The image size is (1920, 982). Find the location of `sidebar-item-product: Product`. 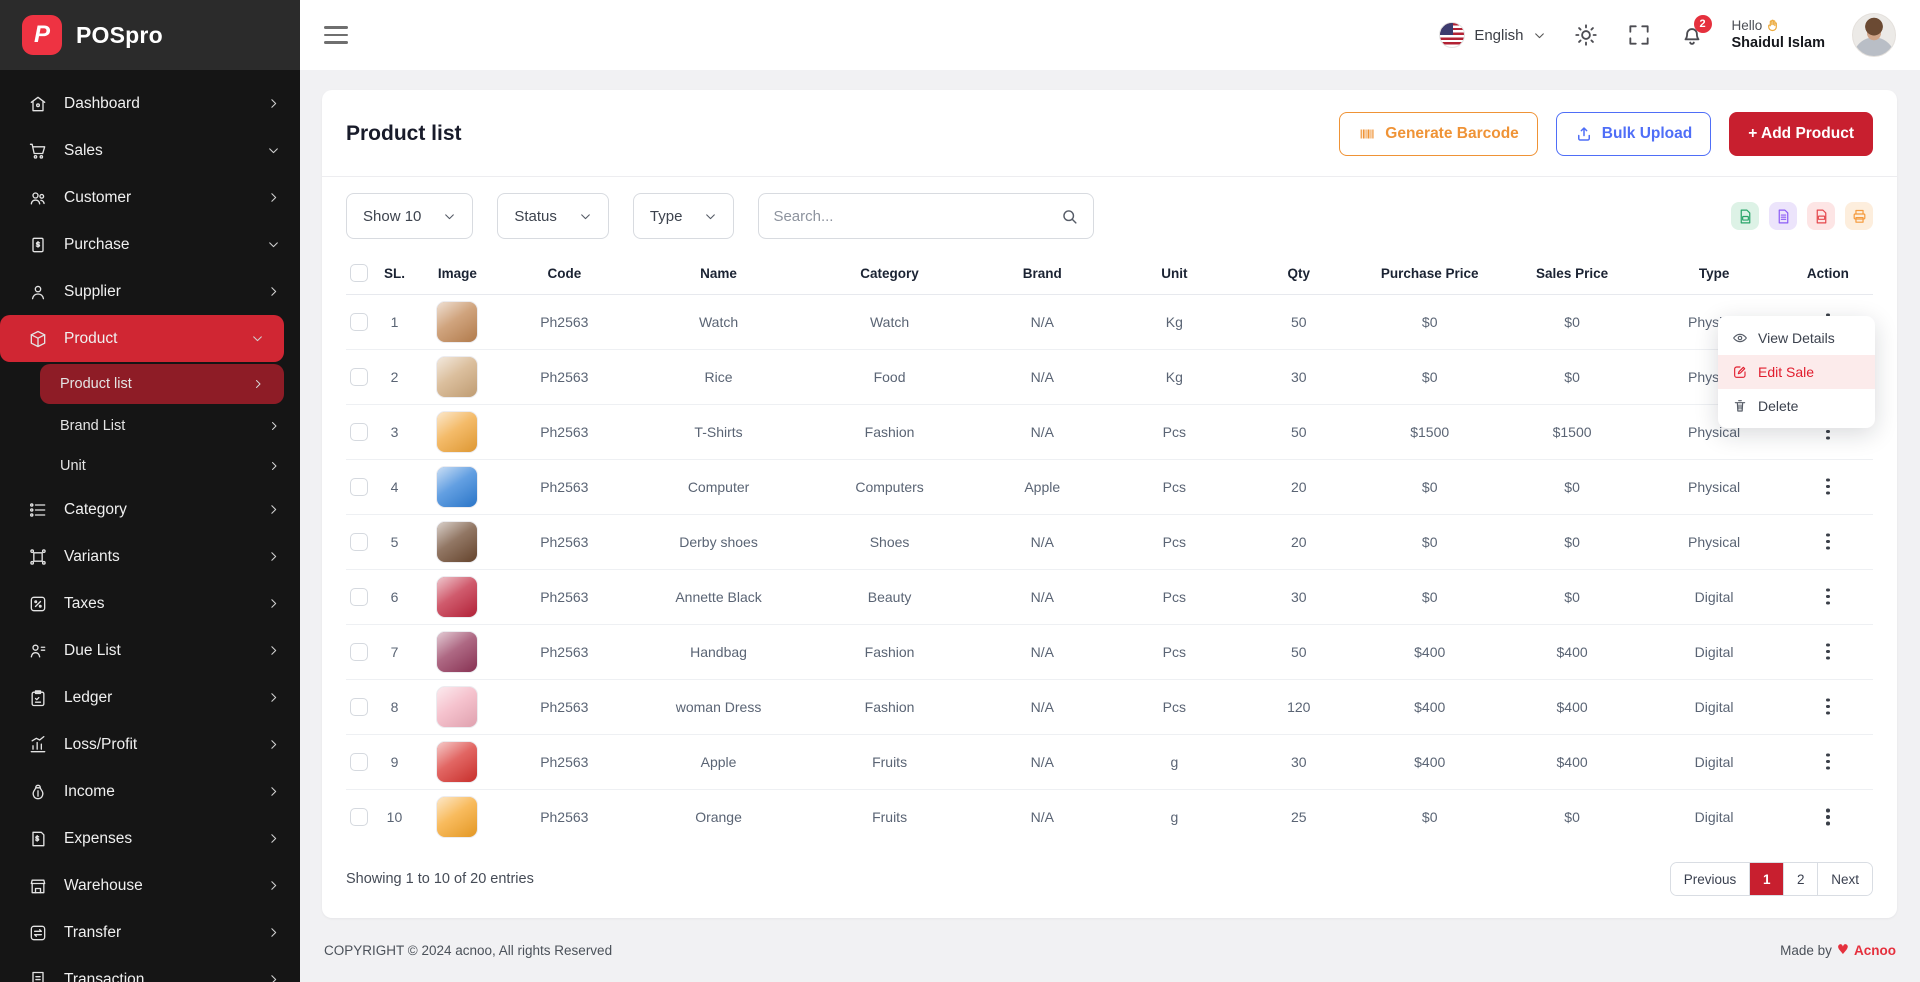

sidebar-item-product: Product is located at coordinates (142, 338).